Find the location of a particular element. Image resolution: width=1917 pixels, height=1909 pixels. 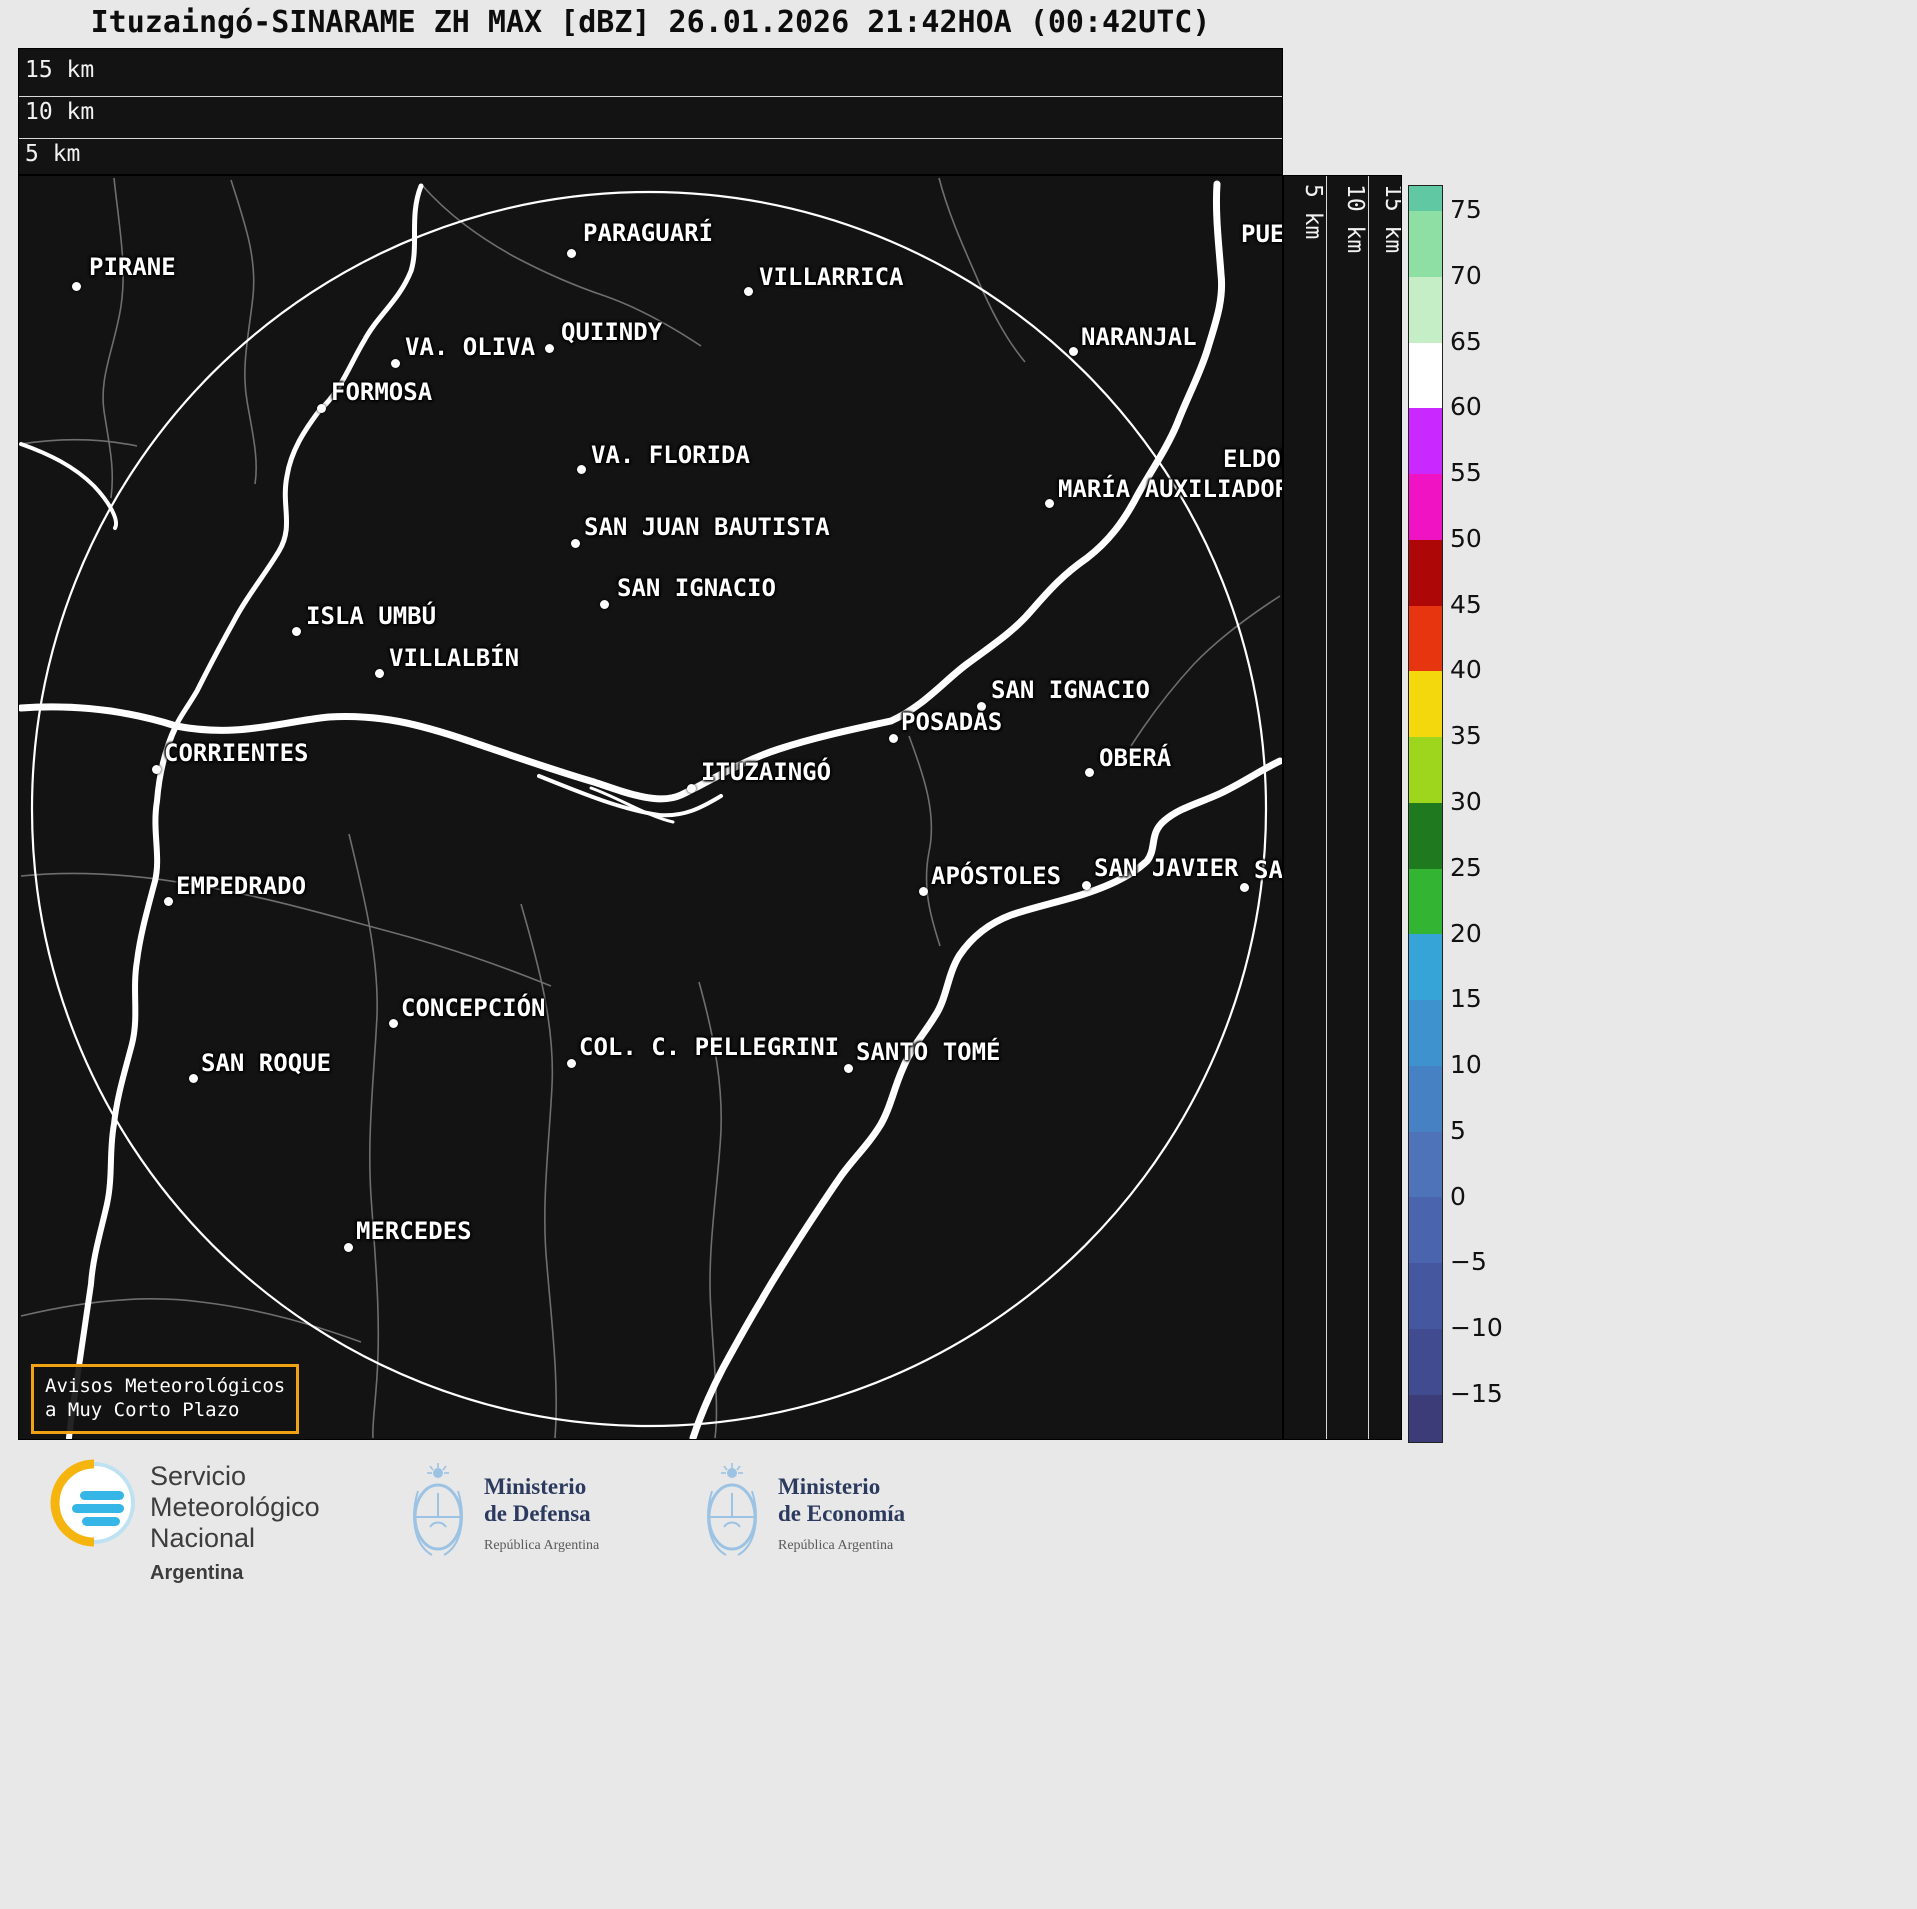

colorbar-tick-label: −5 is located at coordinates (1468, 1262).